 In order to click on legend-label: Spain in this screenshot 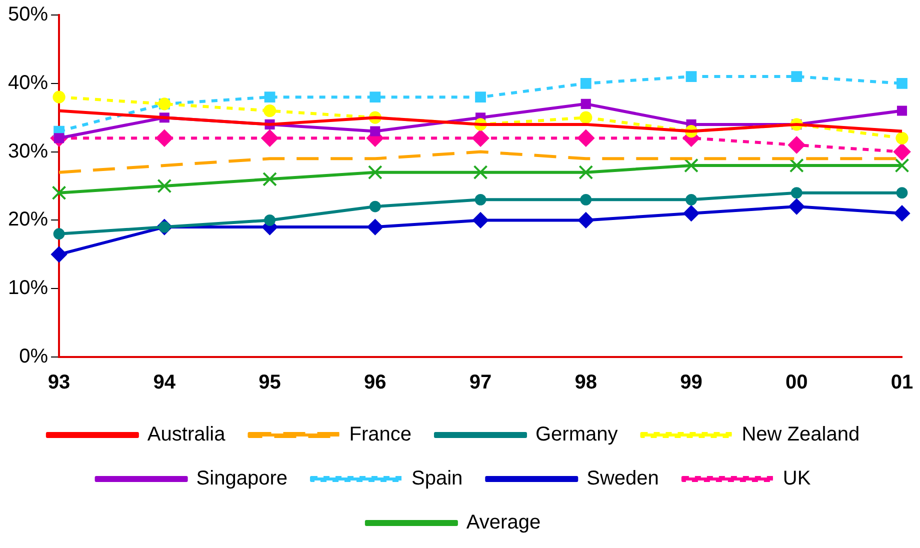, I will do `click(437, 479)`.